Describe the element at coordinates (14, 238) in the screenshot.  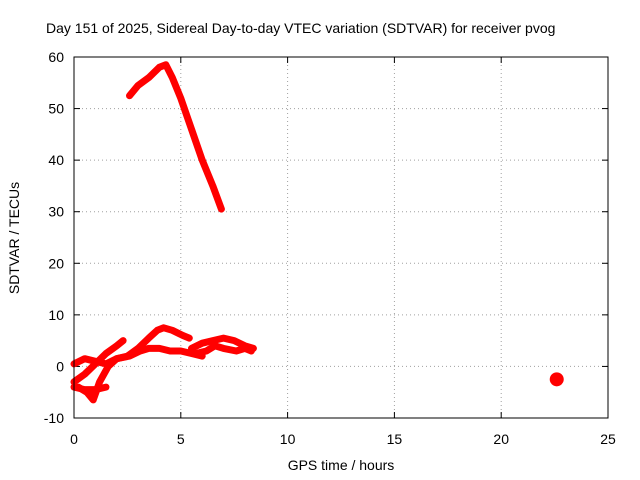
I see `y-axis-label: SDTVAR / TECUs` at that location.